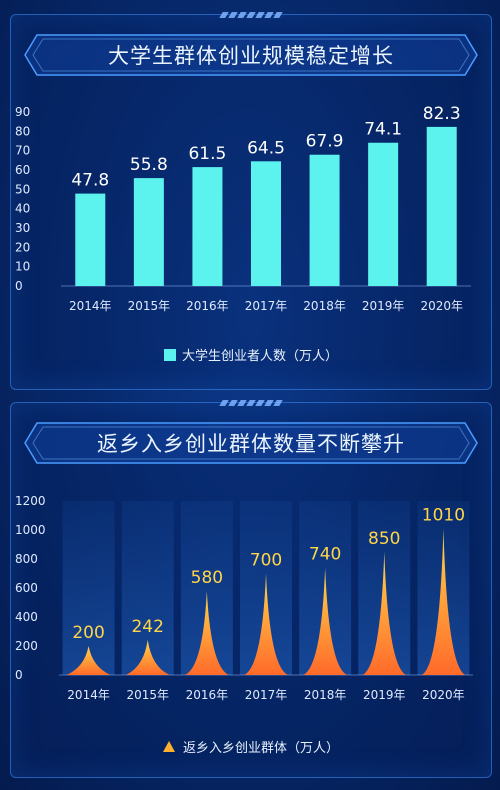 Image resolution: width=500 pixels, height=790 pixels. I want to click on peak-2018年, so click(325, 621).